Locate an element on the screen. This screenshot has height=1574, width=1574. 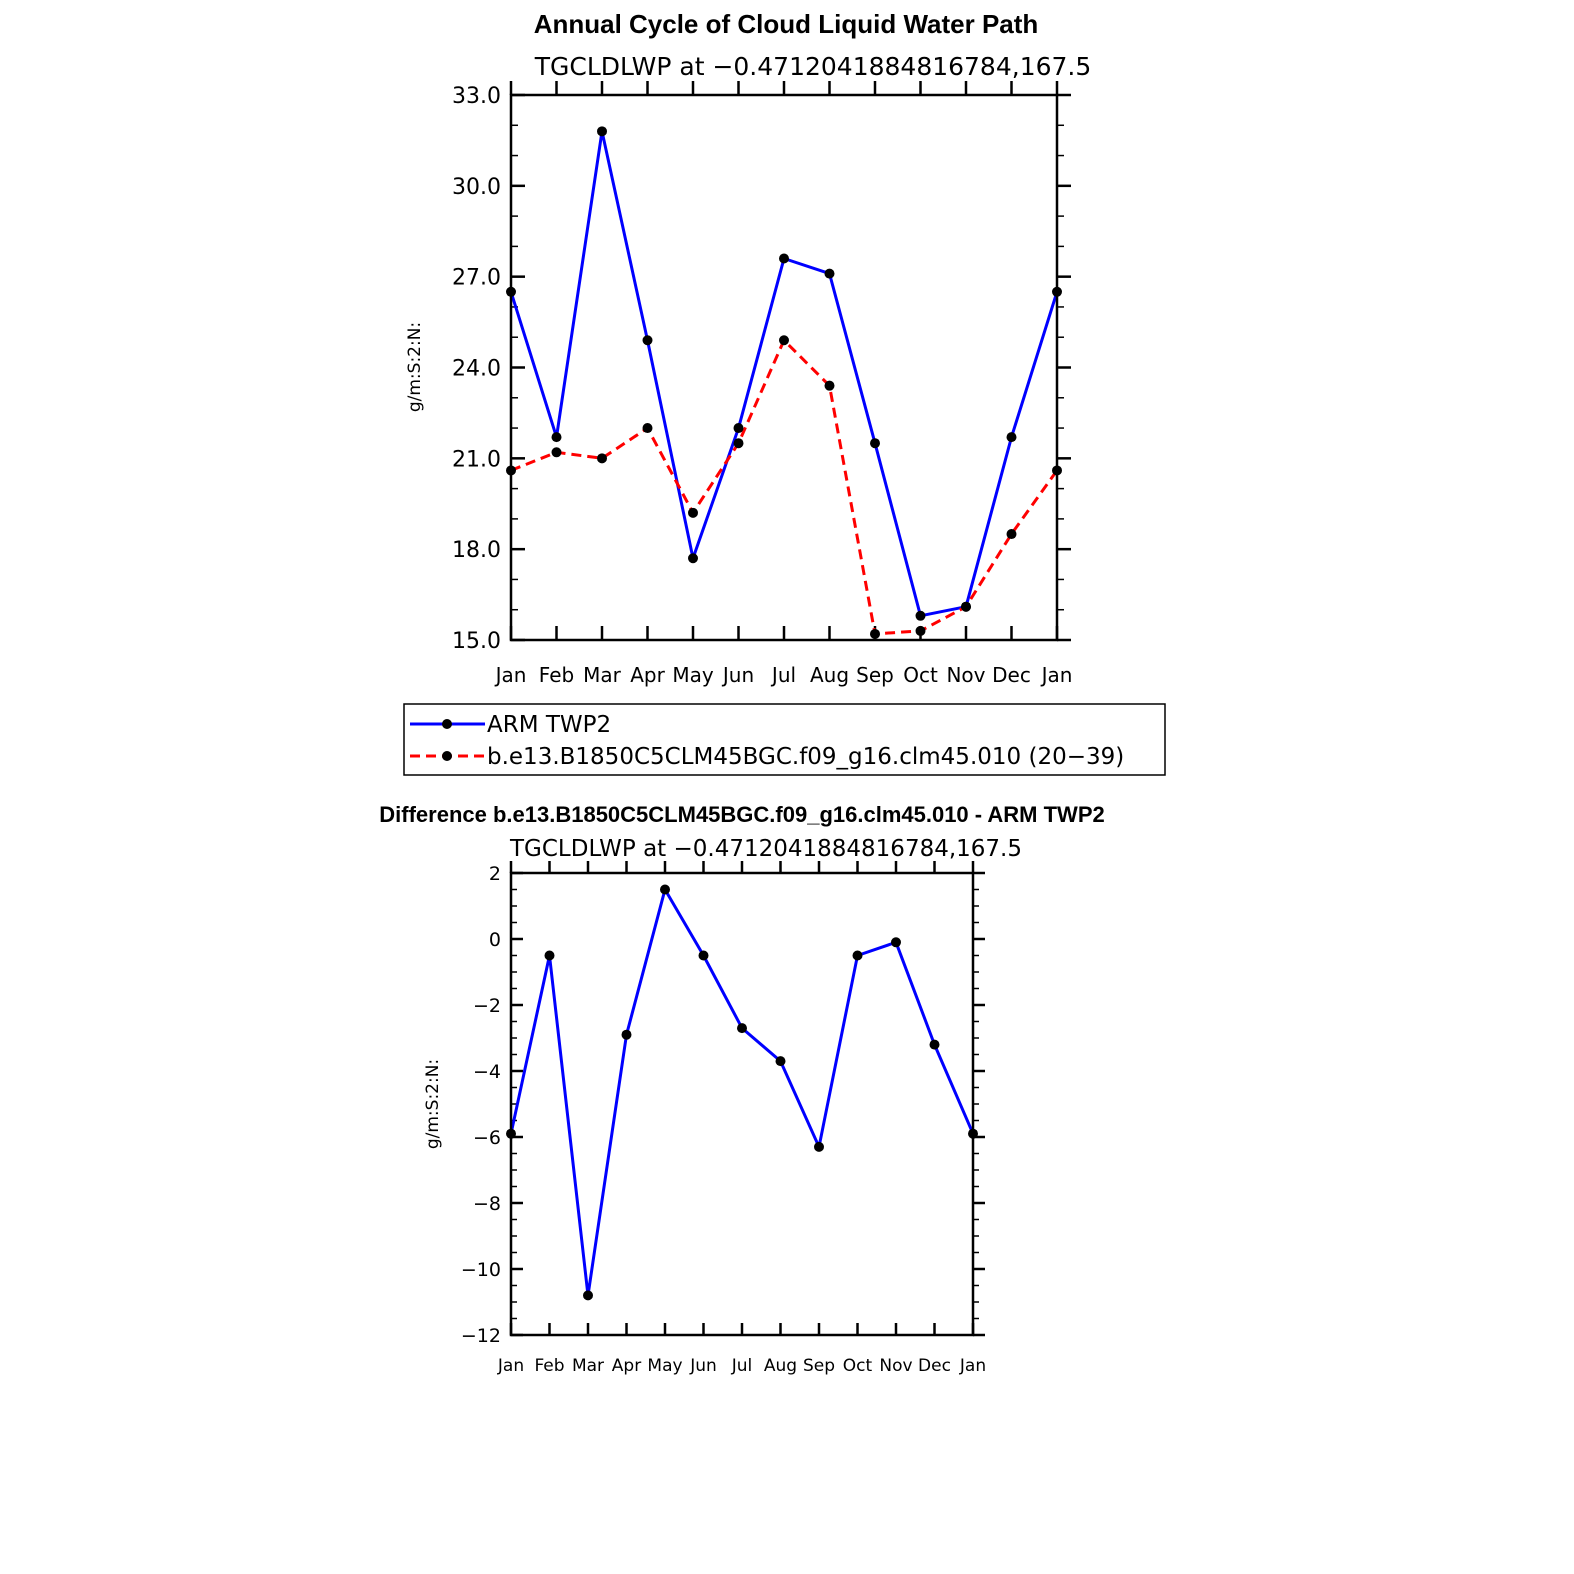
y-tick-label: 27.0 is located at coordinates (476, 278).